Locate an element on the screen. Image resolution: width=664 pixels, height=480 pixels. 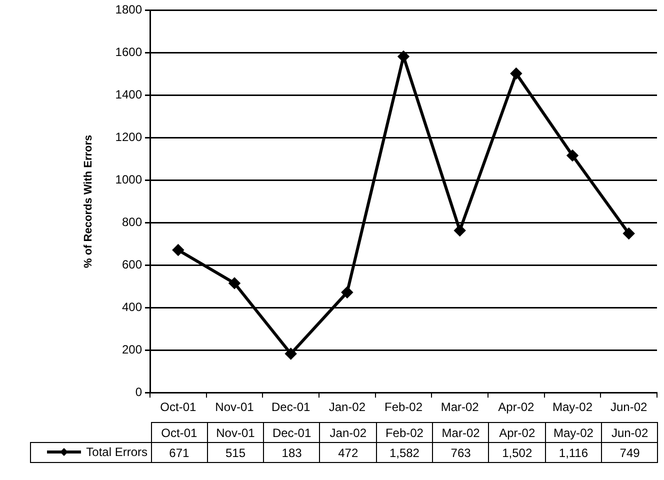
data-label: 183 is located at coordinates (292, 452).